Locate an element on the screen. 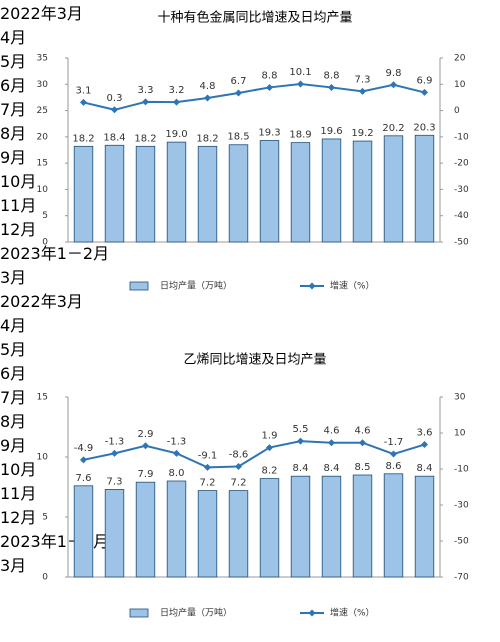 The image size is (500, 642). line-value-label: 9.8 is located at coordinates (394, 73).